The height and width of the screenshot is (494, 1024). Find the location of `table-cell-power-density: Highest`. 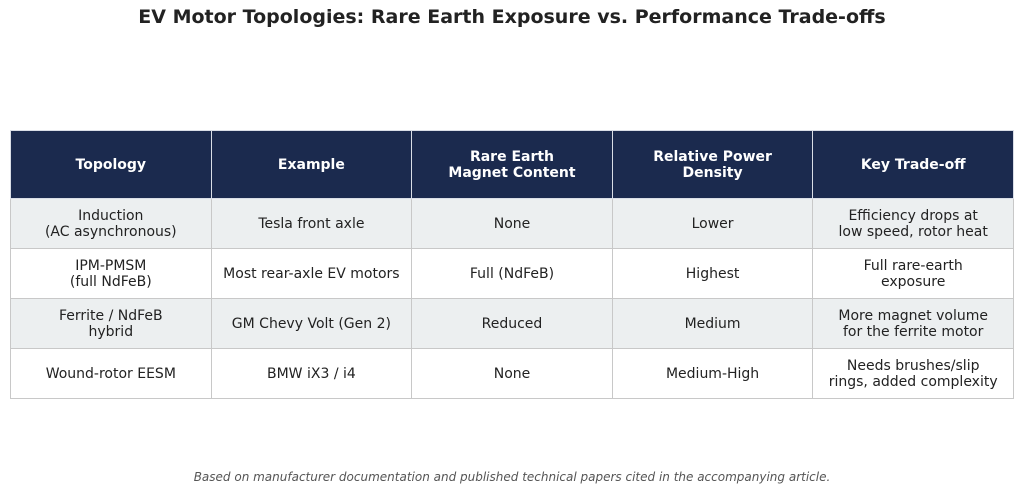

table-cell-power-density: Highest is located at coordinates (712, 273).